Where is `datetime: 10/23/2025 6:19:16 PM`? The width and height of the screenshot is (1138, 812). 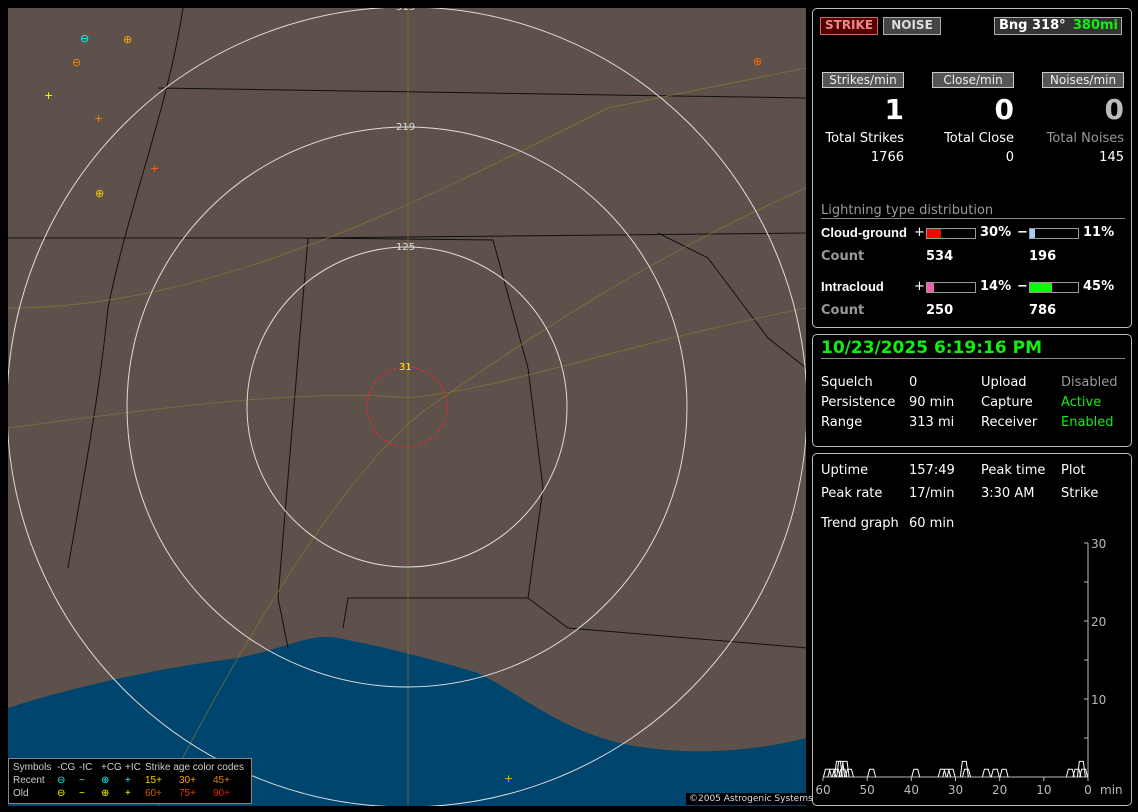 datetime: 10/23/2025 6:19:16 PM is located at coordinates (973, 348).